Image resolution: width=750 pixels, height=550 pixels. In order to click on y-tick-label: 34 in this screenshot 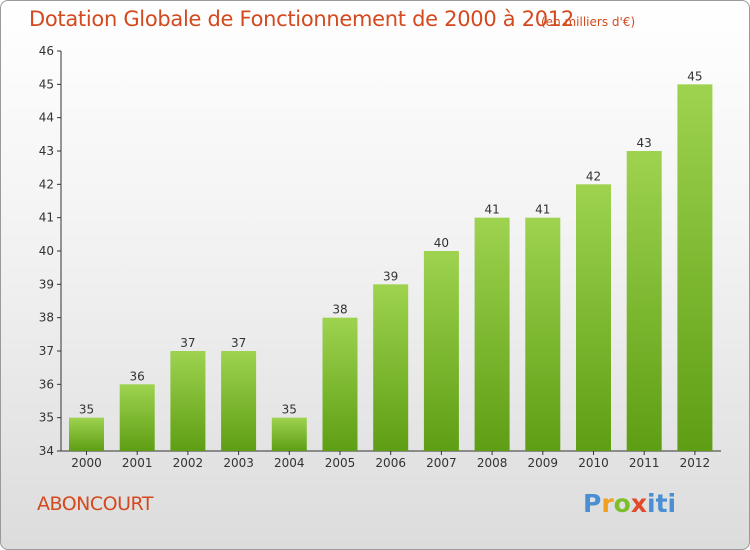, I will do `click(46, 451)`.